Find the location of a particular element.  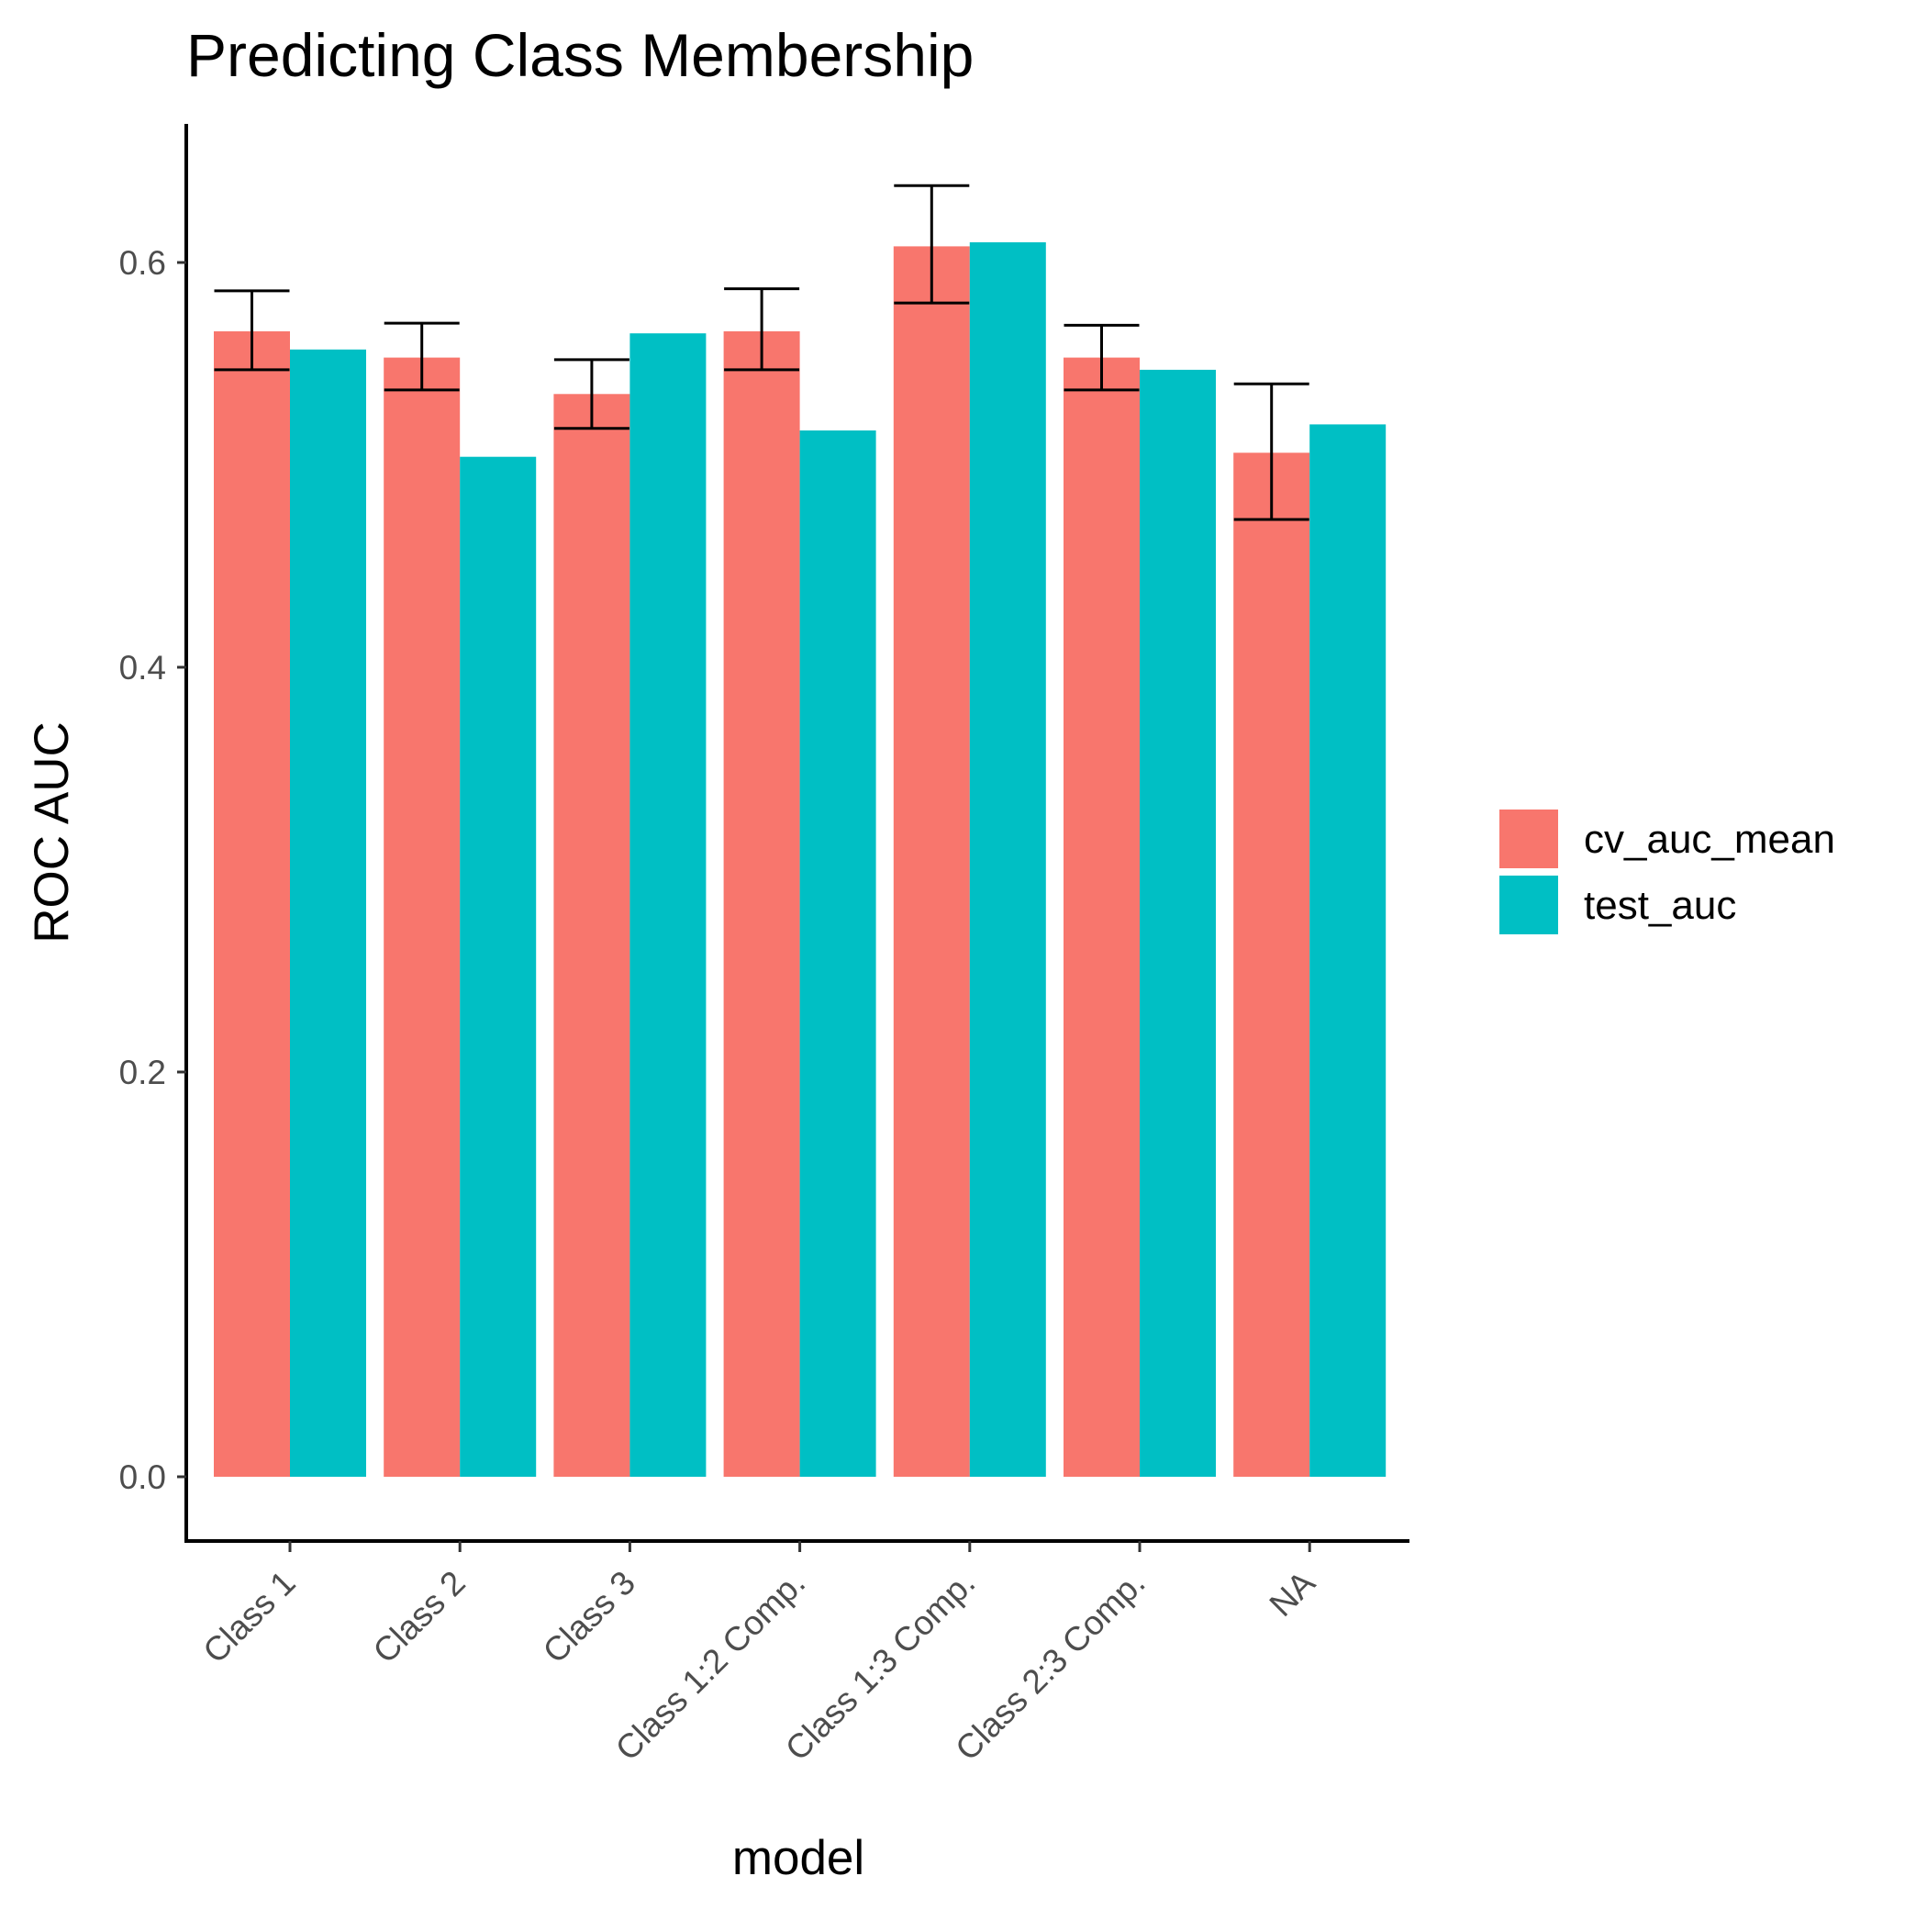

error-bars-layer is located at coordinates (761, 352).